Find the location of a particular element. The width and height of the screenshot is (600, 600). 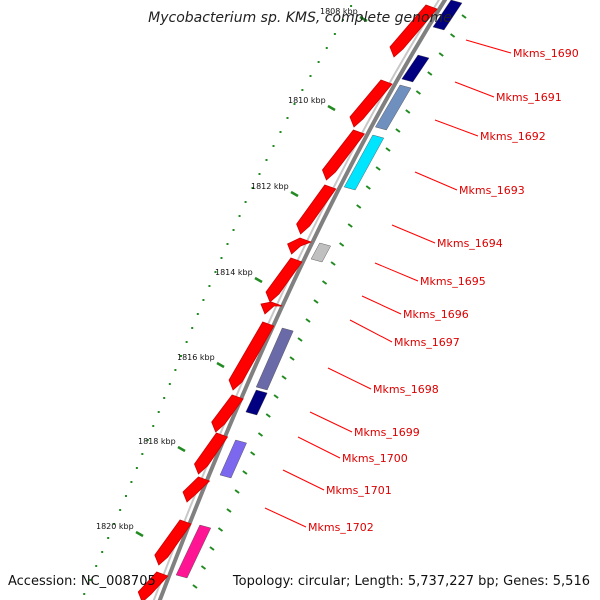

gene-label: Mkms_1697 is located at coordinates (427, 342).